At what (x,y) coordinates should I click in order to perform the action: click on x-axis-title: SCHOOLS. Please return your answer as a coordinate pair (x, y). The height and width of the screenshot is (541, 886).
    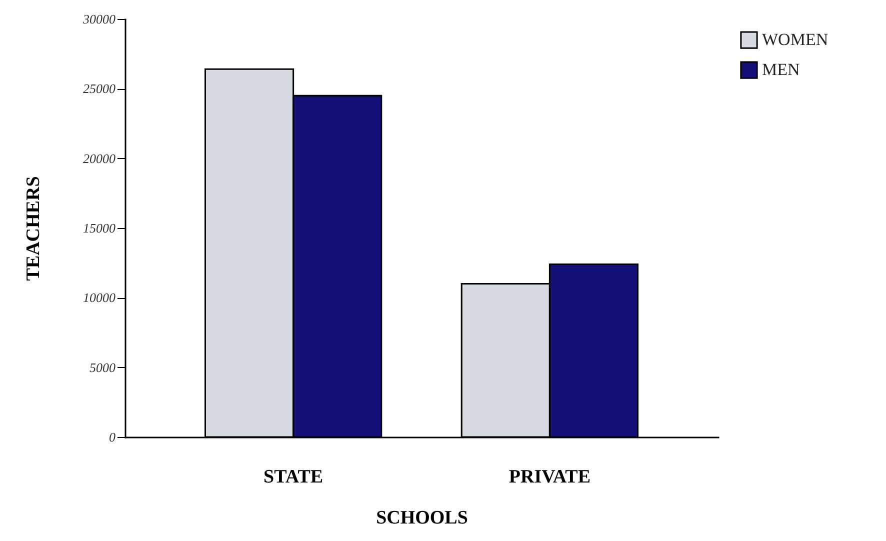
    Looking at the image, I should click on (422, 518).